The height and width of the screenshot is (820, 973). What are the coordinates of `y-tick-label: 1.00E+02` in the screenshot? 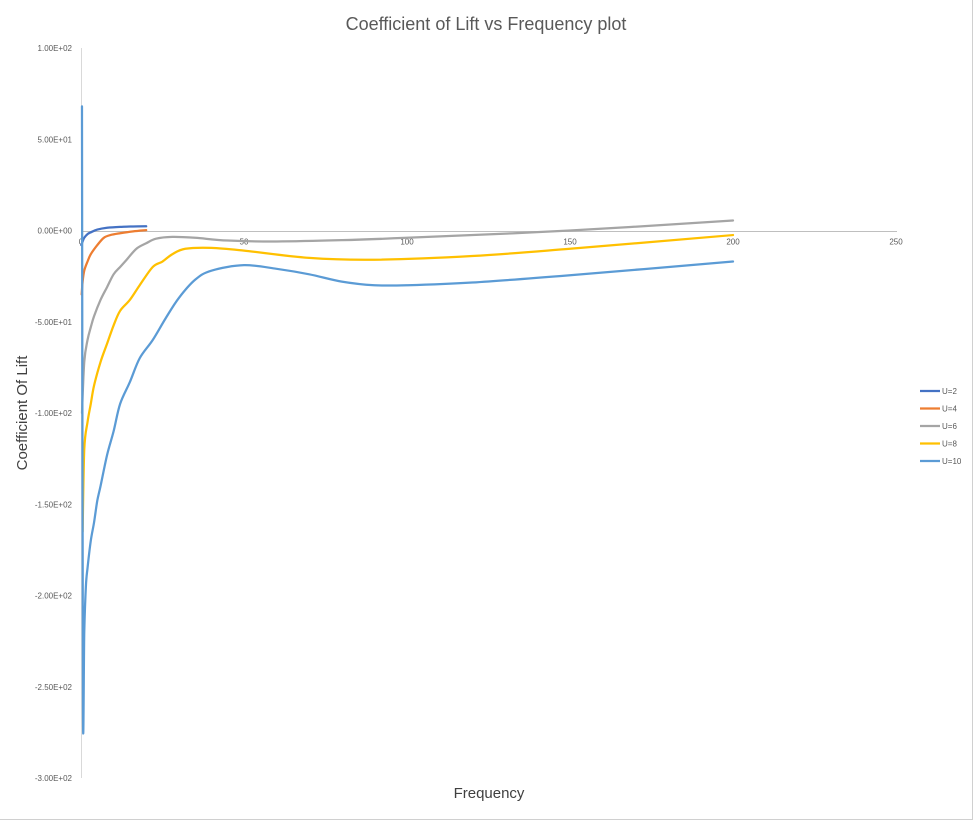 It's located at (55, 48).